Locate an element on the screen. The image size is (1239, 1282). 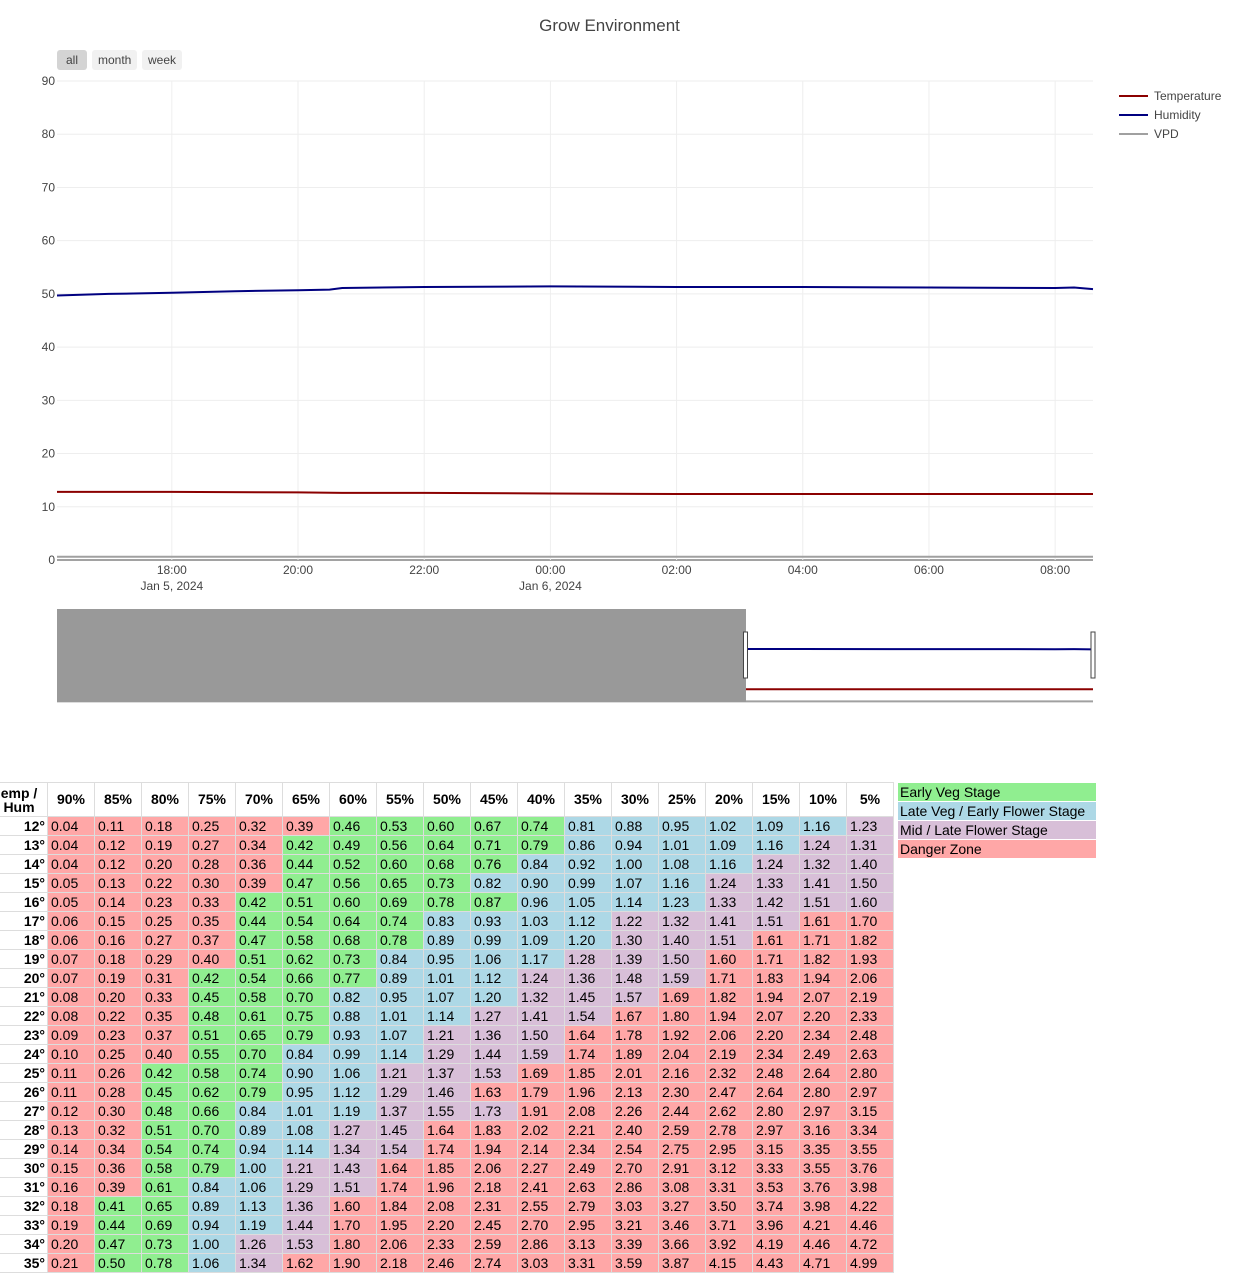
vpd-cell: 3.13 is located at coordinates (588, 1244).